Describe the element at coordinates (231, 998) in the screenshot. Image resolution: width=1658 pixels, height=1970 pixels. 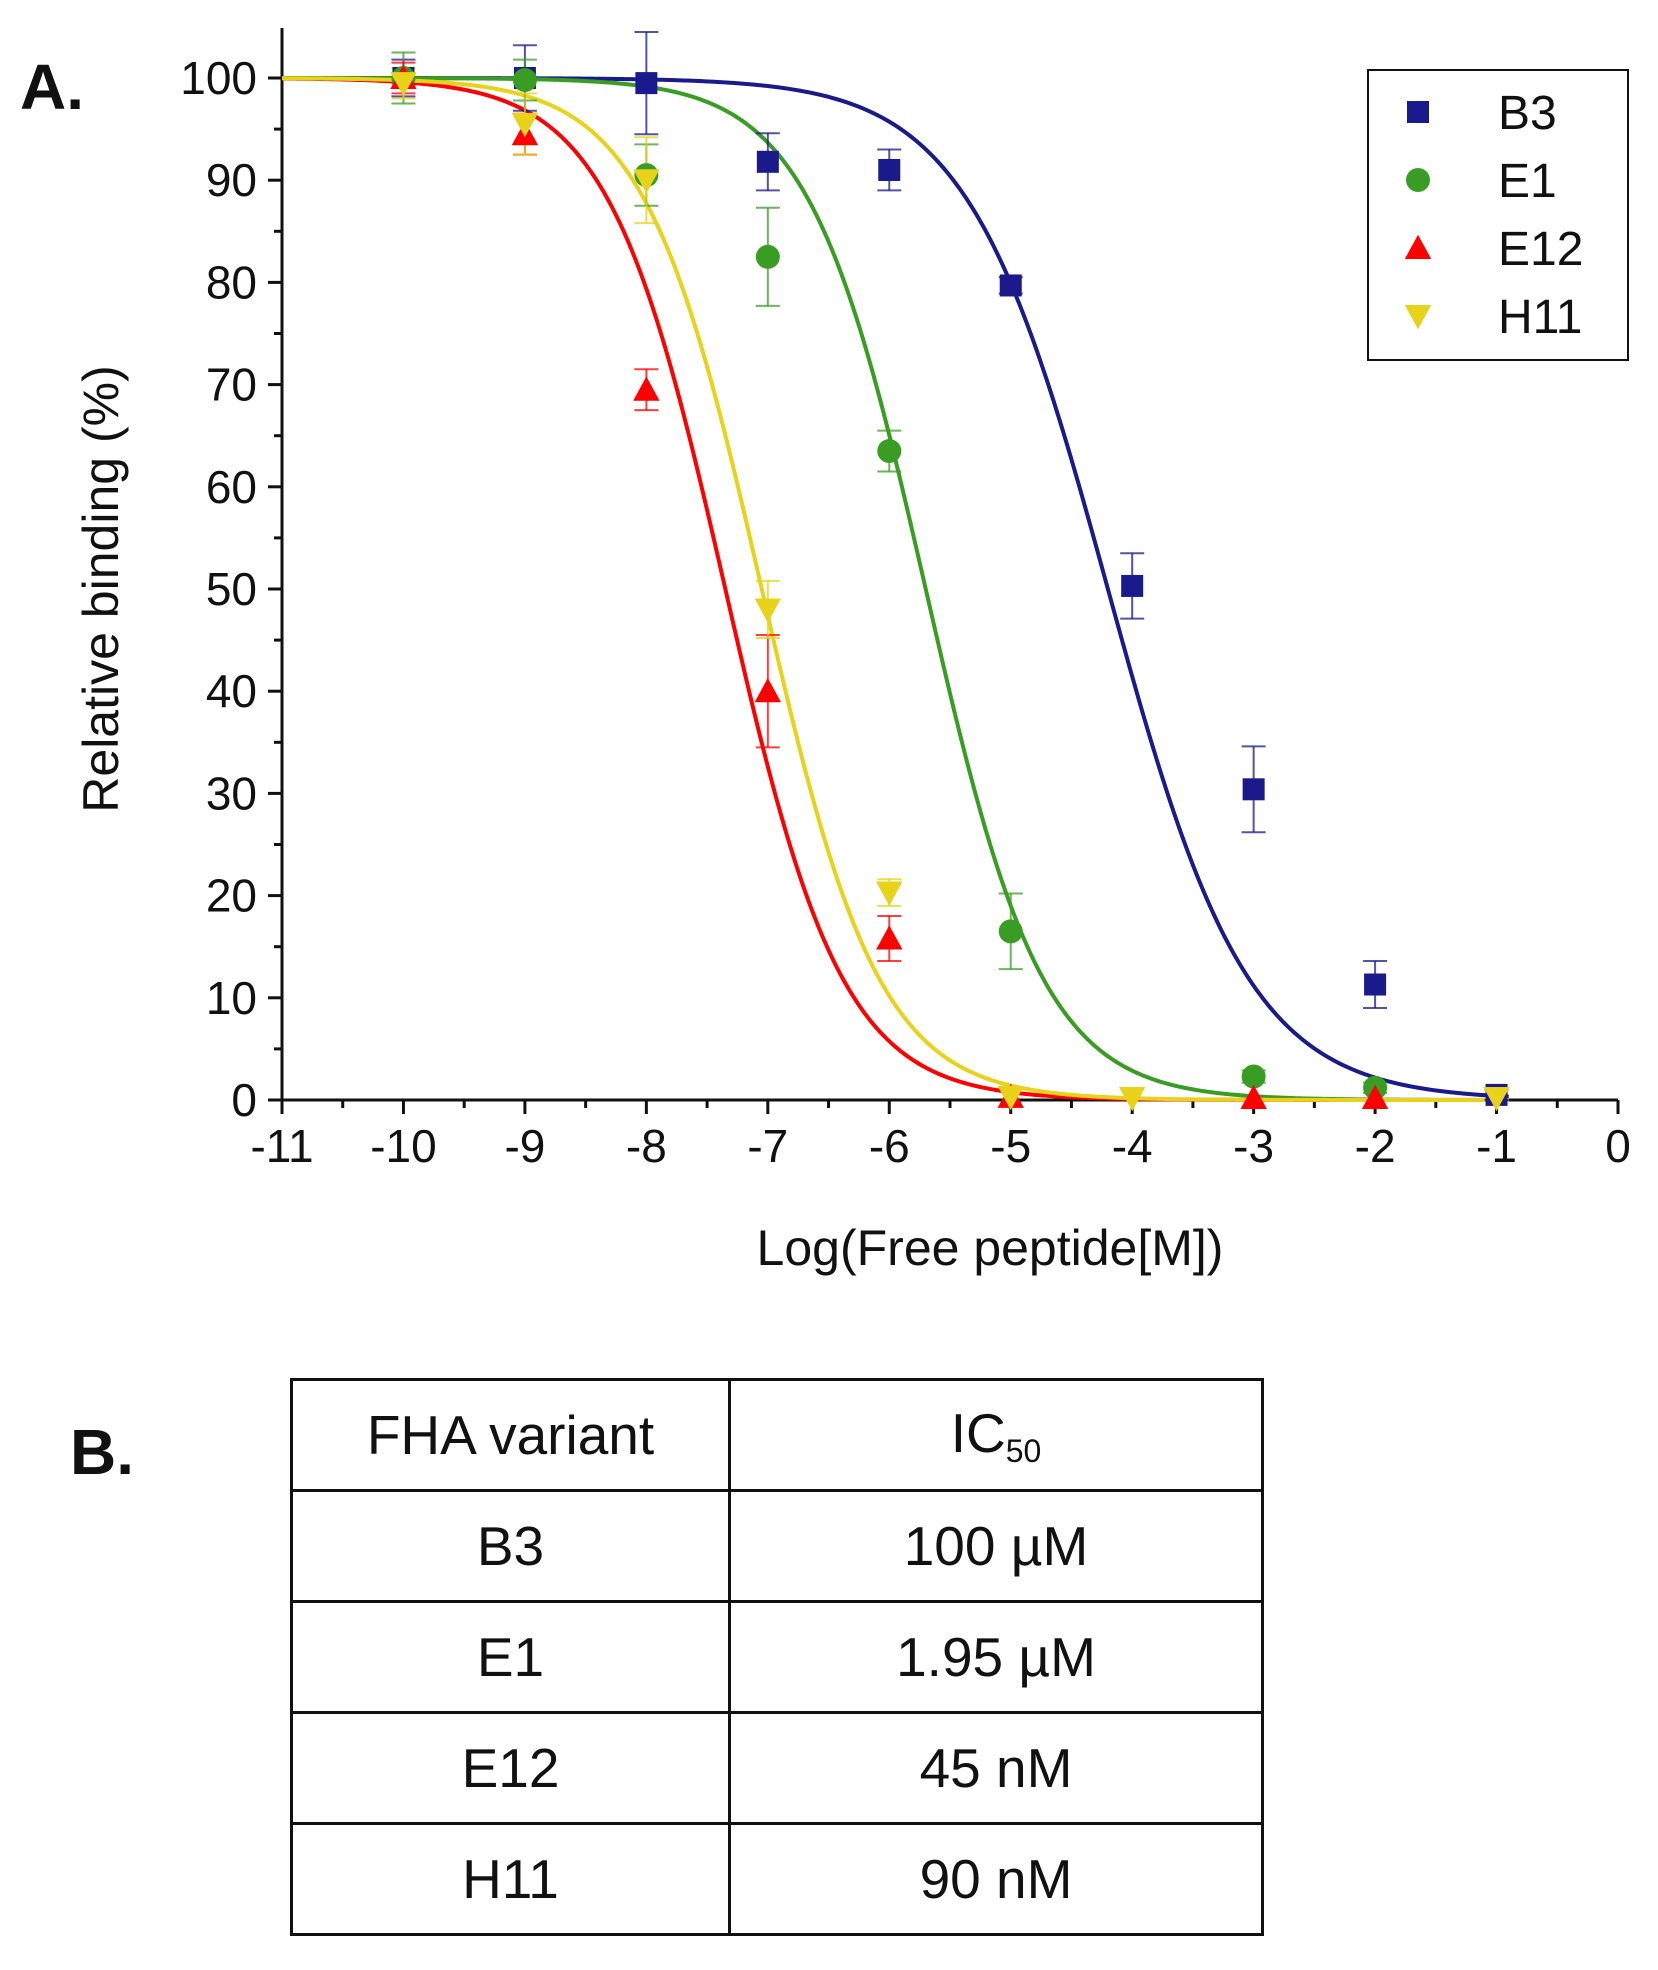
I see `y-tick-label: 10` at that location.